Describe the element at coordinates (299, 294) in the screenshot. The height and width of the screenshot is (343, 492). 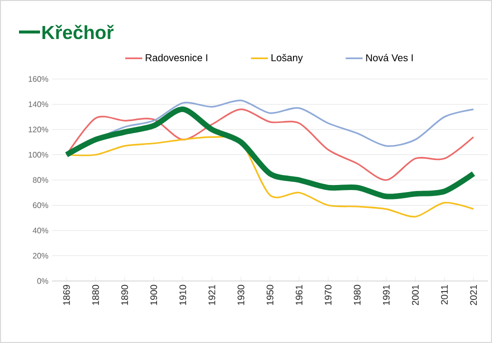
I see `x-tick-label: 1961` at that location.